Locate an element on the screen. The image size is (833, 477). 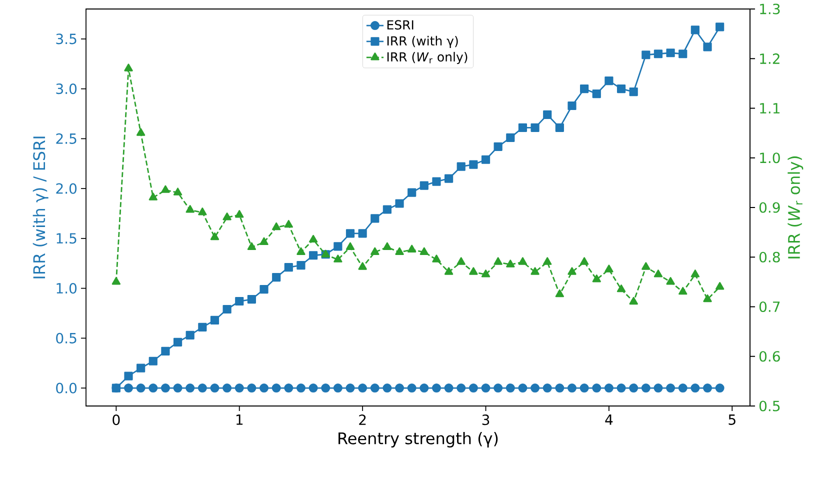
y2-axis-title: IRR (W$_{r}$ only) is located at coordinates (796, 207).